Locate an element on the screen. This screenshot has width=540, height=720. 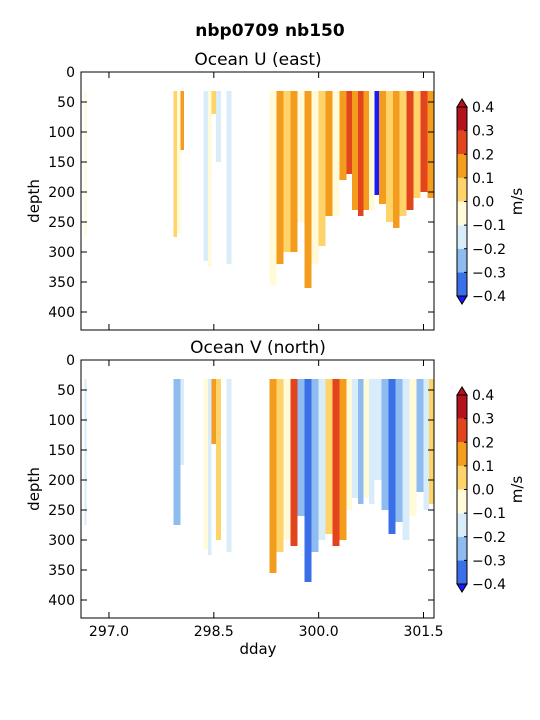
y-tick-label: 350 is located at coordinates (61, 283).